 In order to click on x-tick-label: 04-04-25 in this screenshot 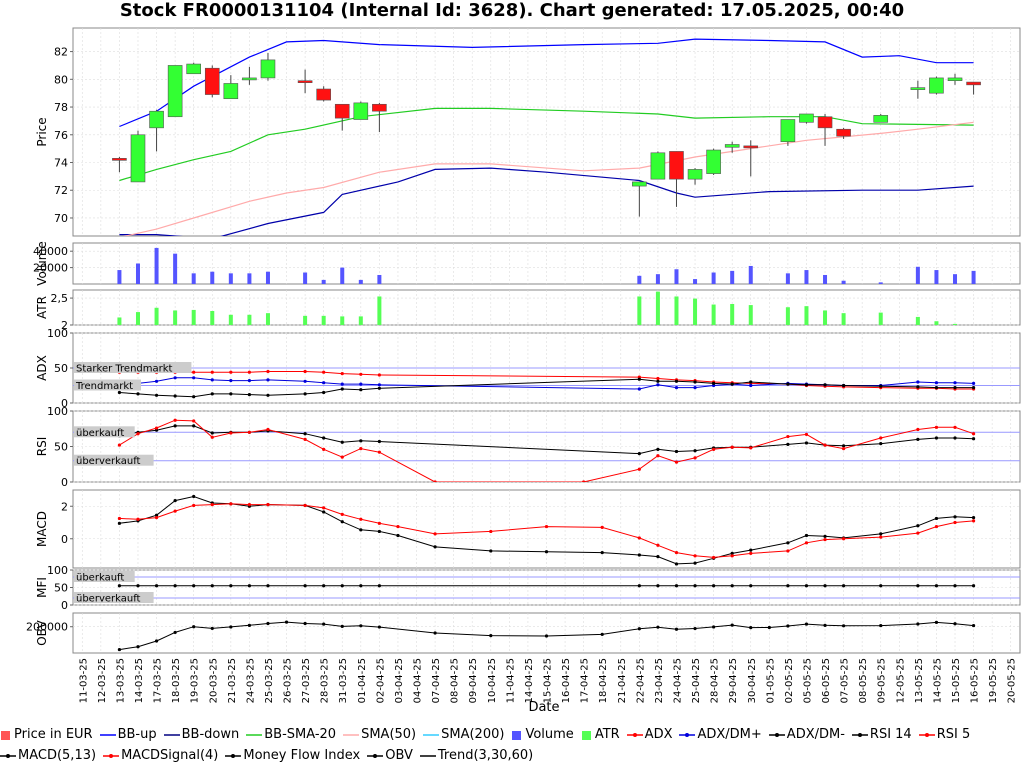, I will do `click(418, 680)`.